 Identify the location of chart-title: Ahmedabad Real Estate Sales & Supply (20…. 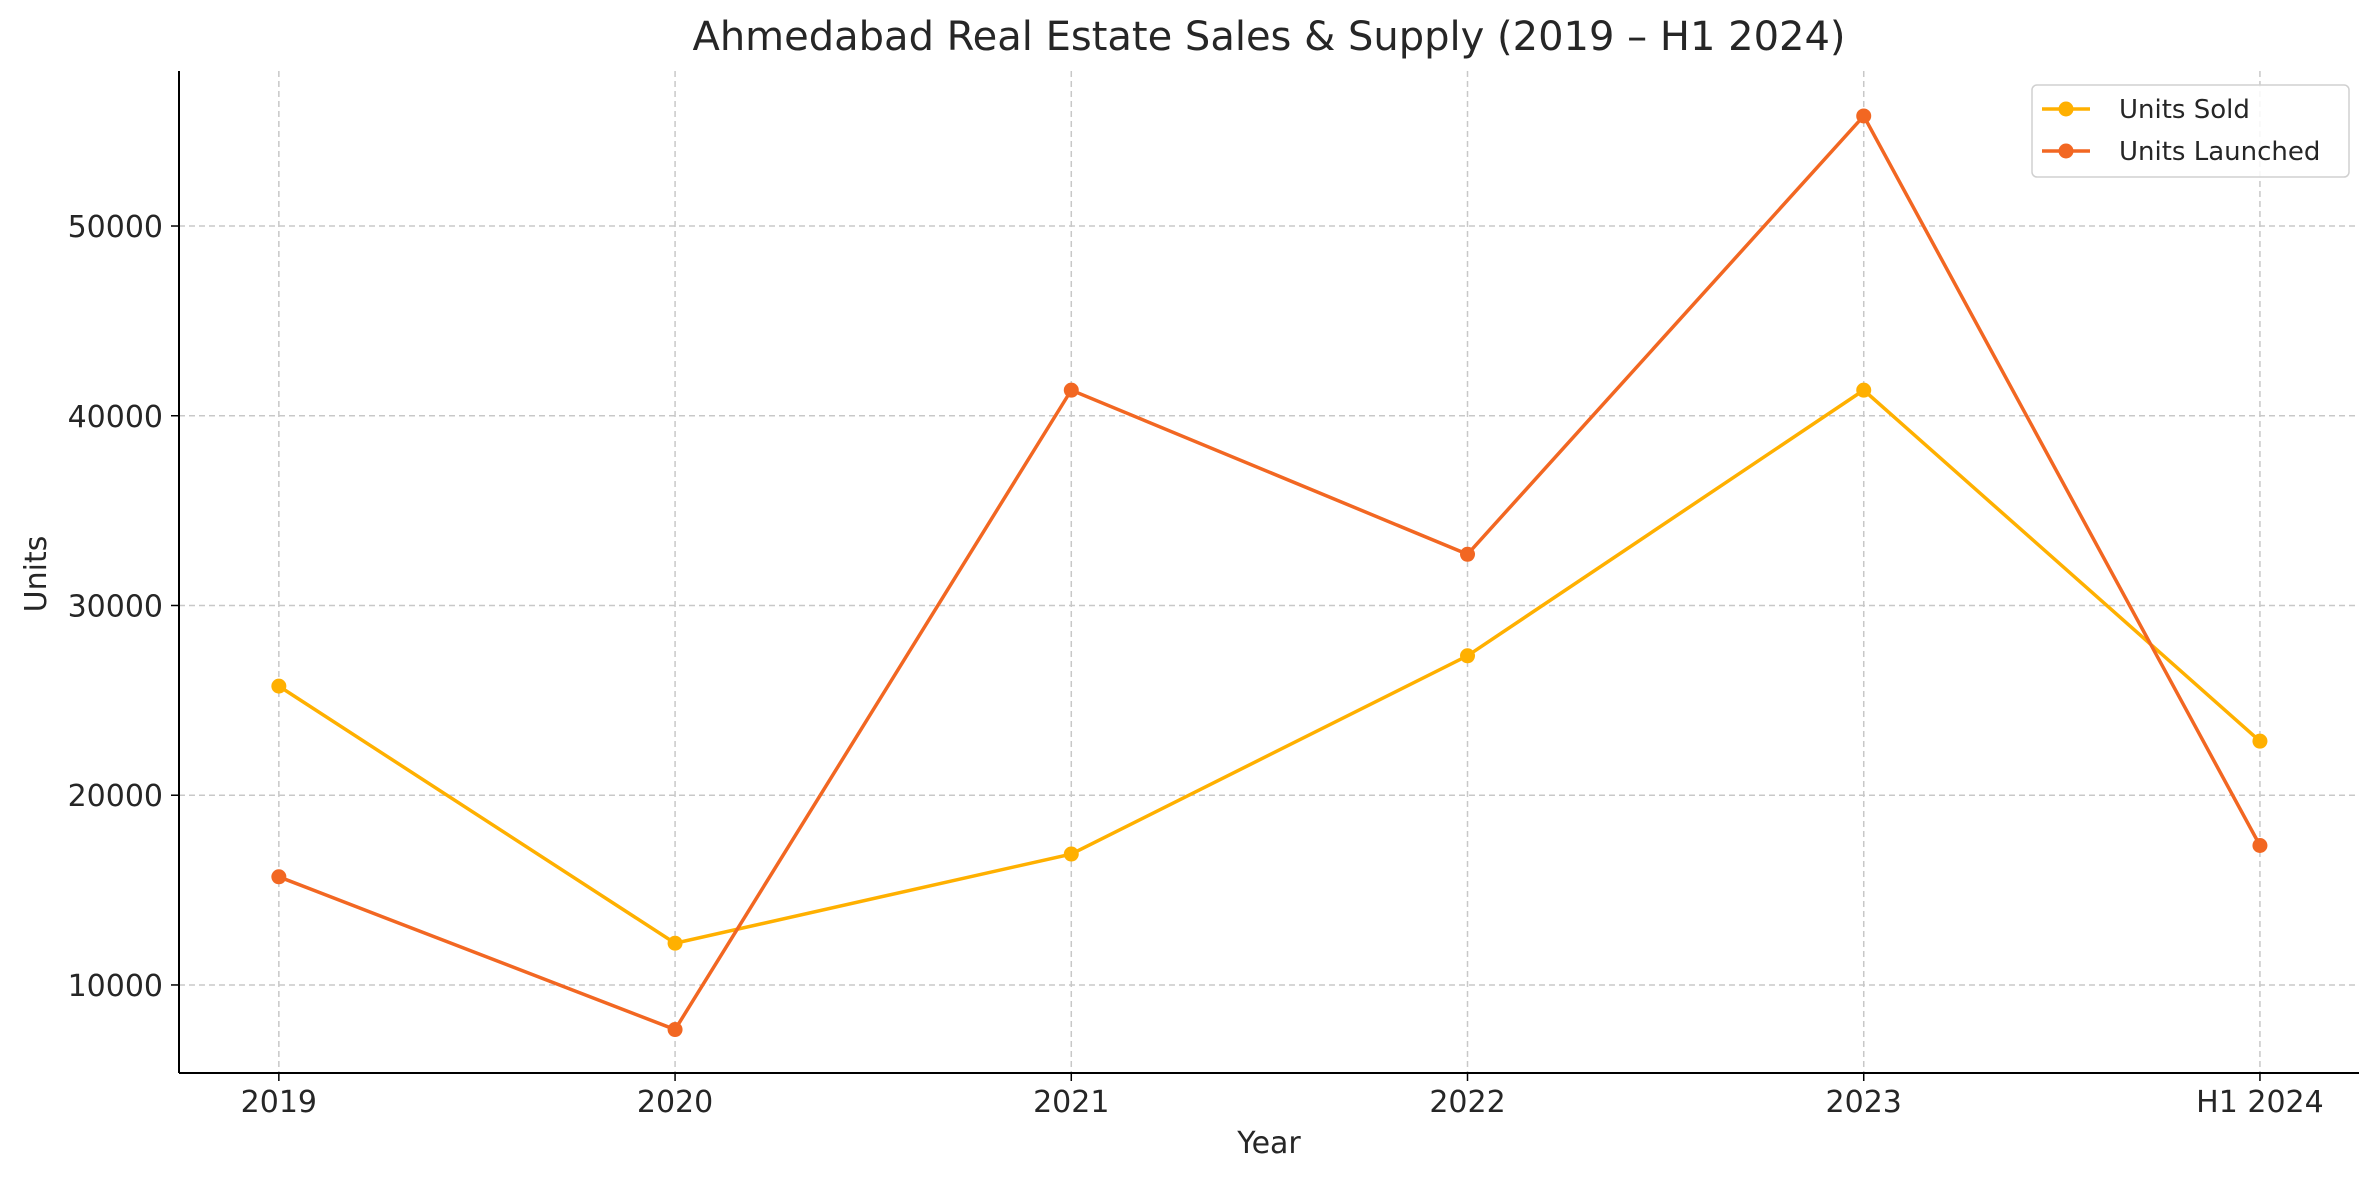
(1268, 37).